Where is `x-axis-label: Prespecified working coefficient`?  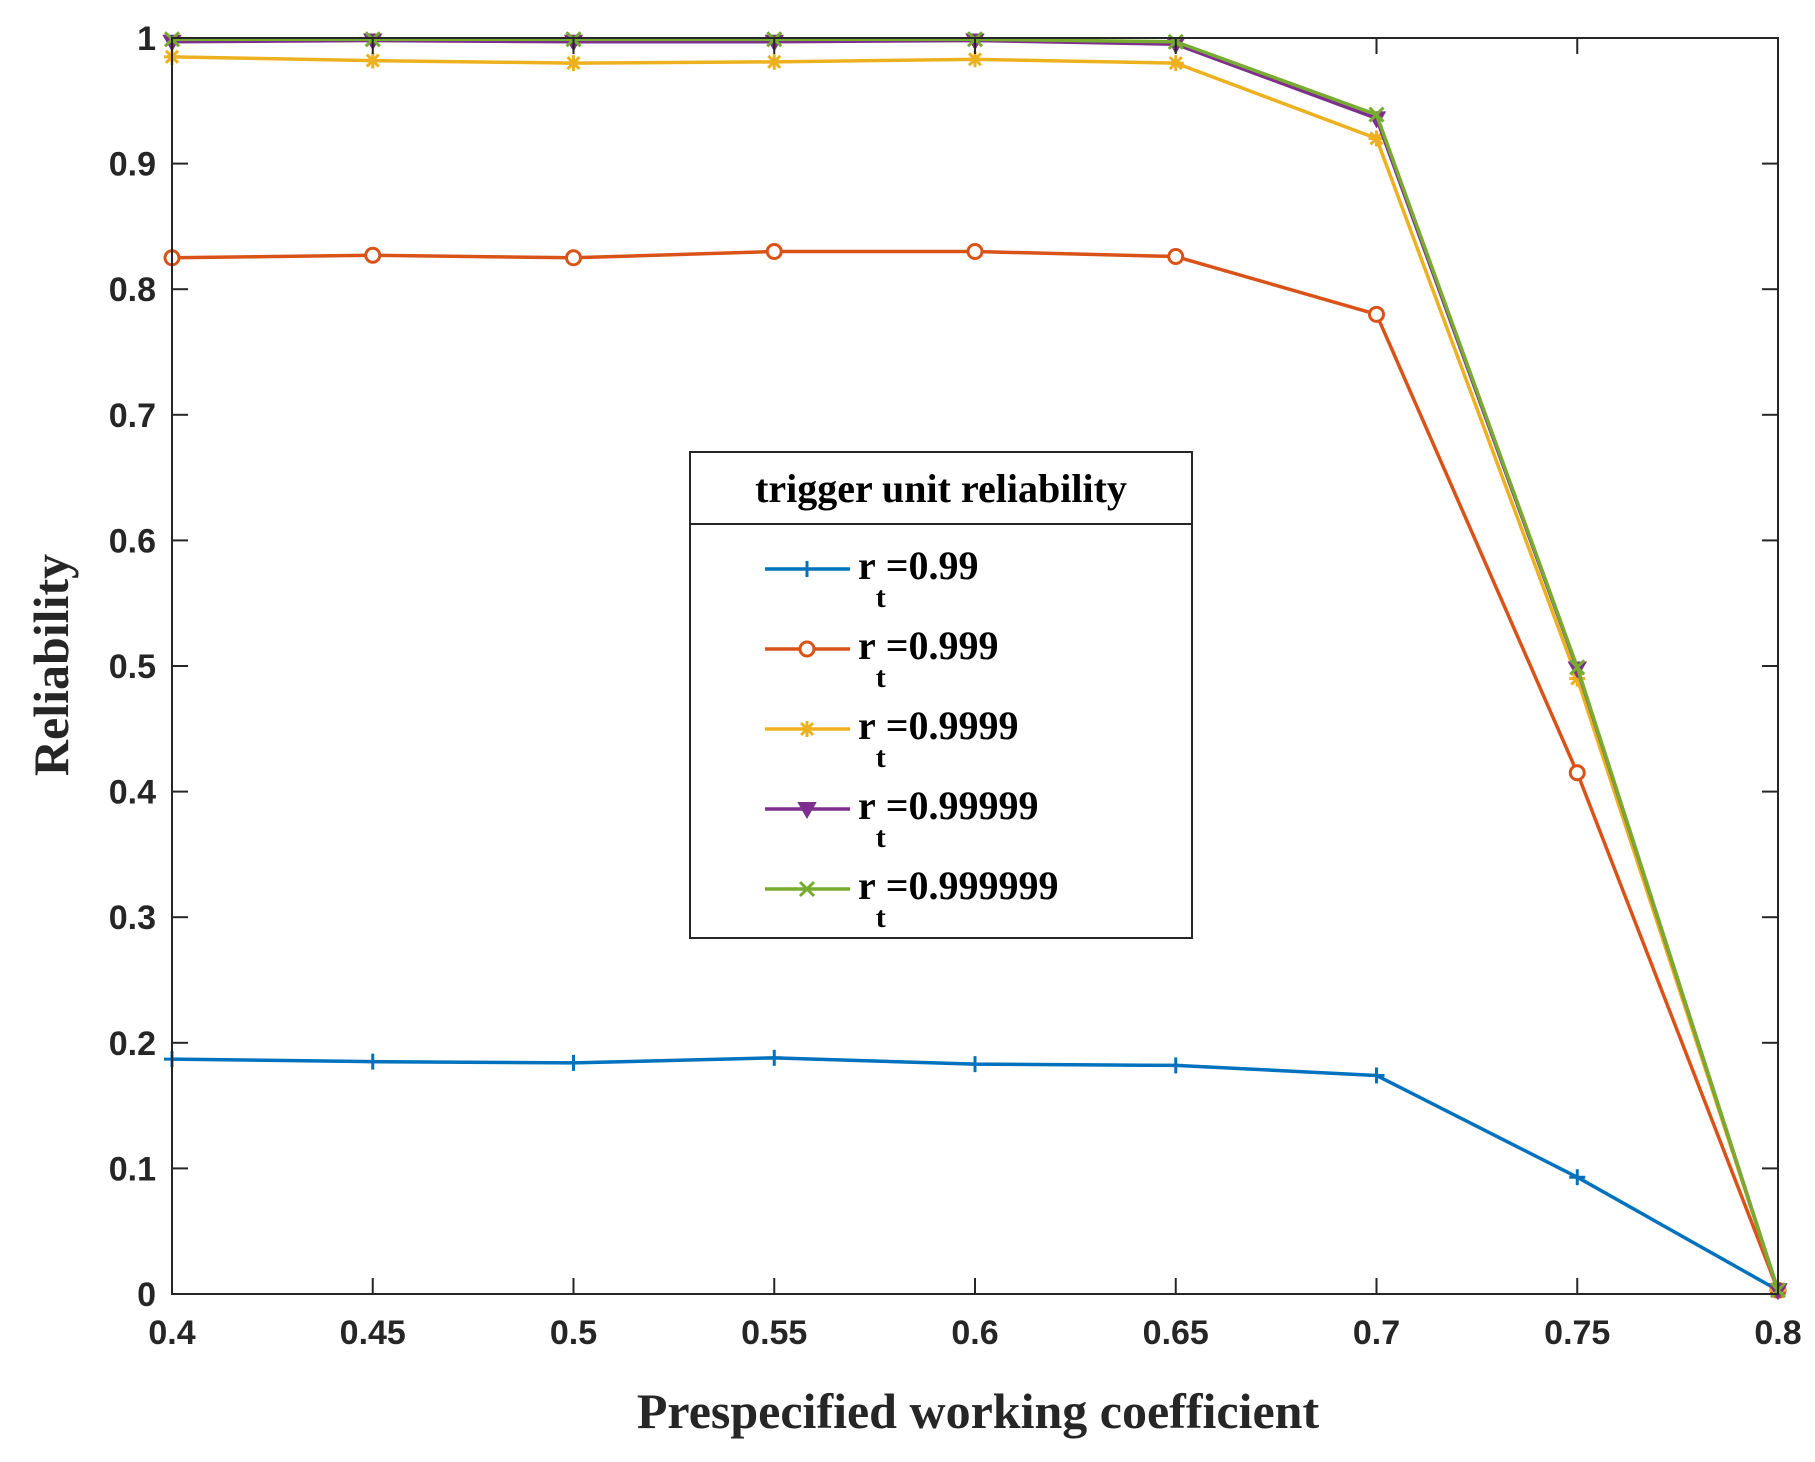
x-axis-label: Prespecified working coefficient is located at coordinates (978, 1411).